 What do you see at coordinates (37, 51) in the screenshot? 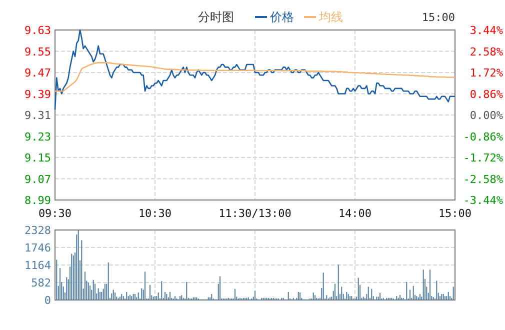
I see `y-tick-label: 9.55` at bounding box center [37, 51].